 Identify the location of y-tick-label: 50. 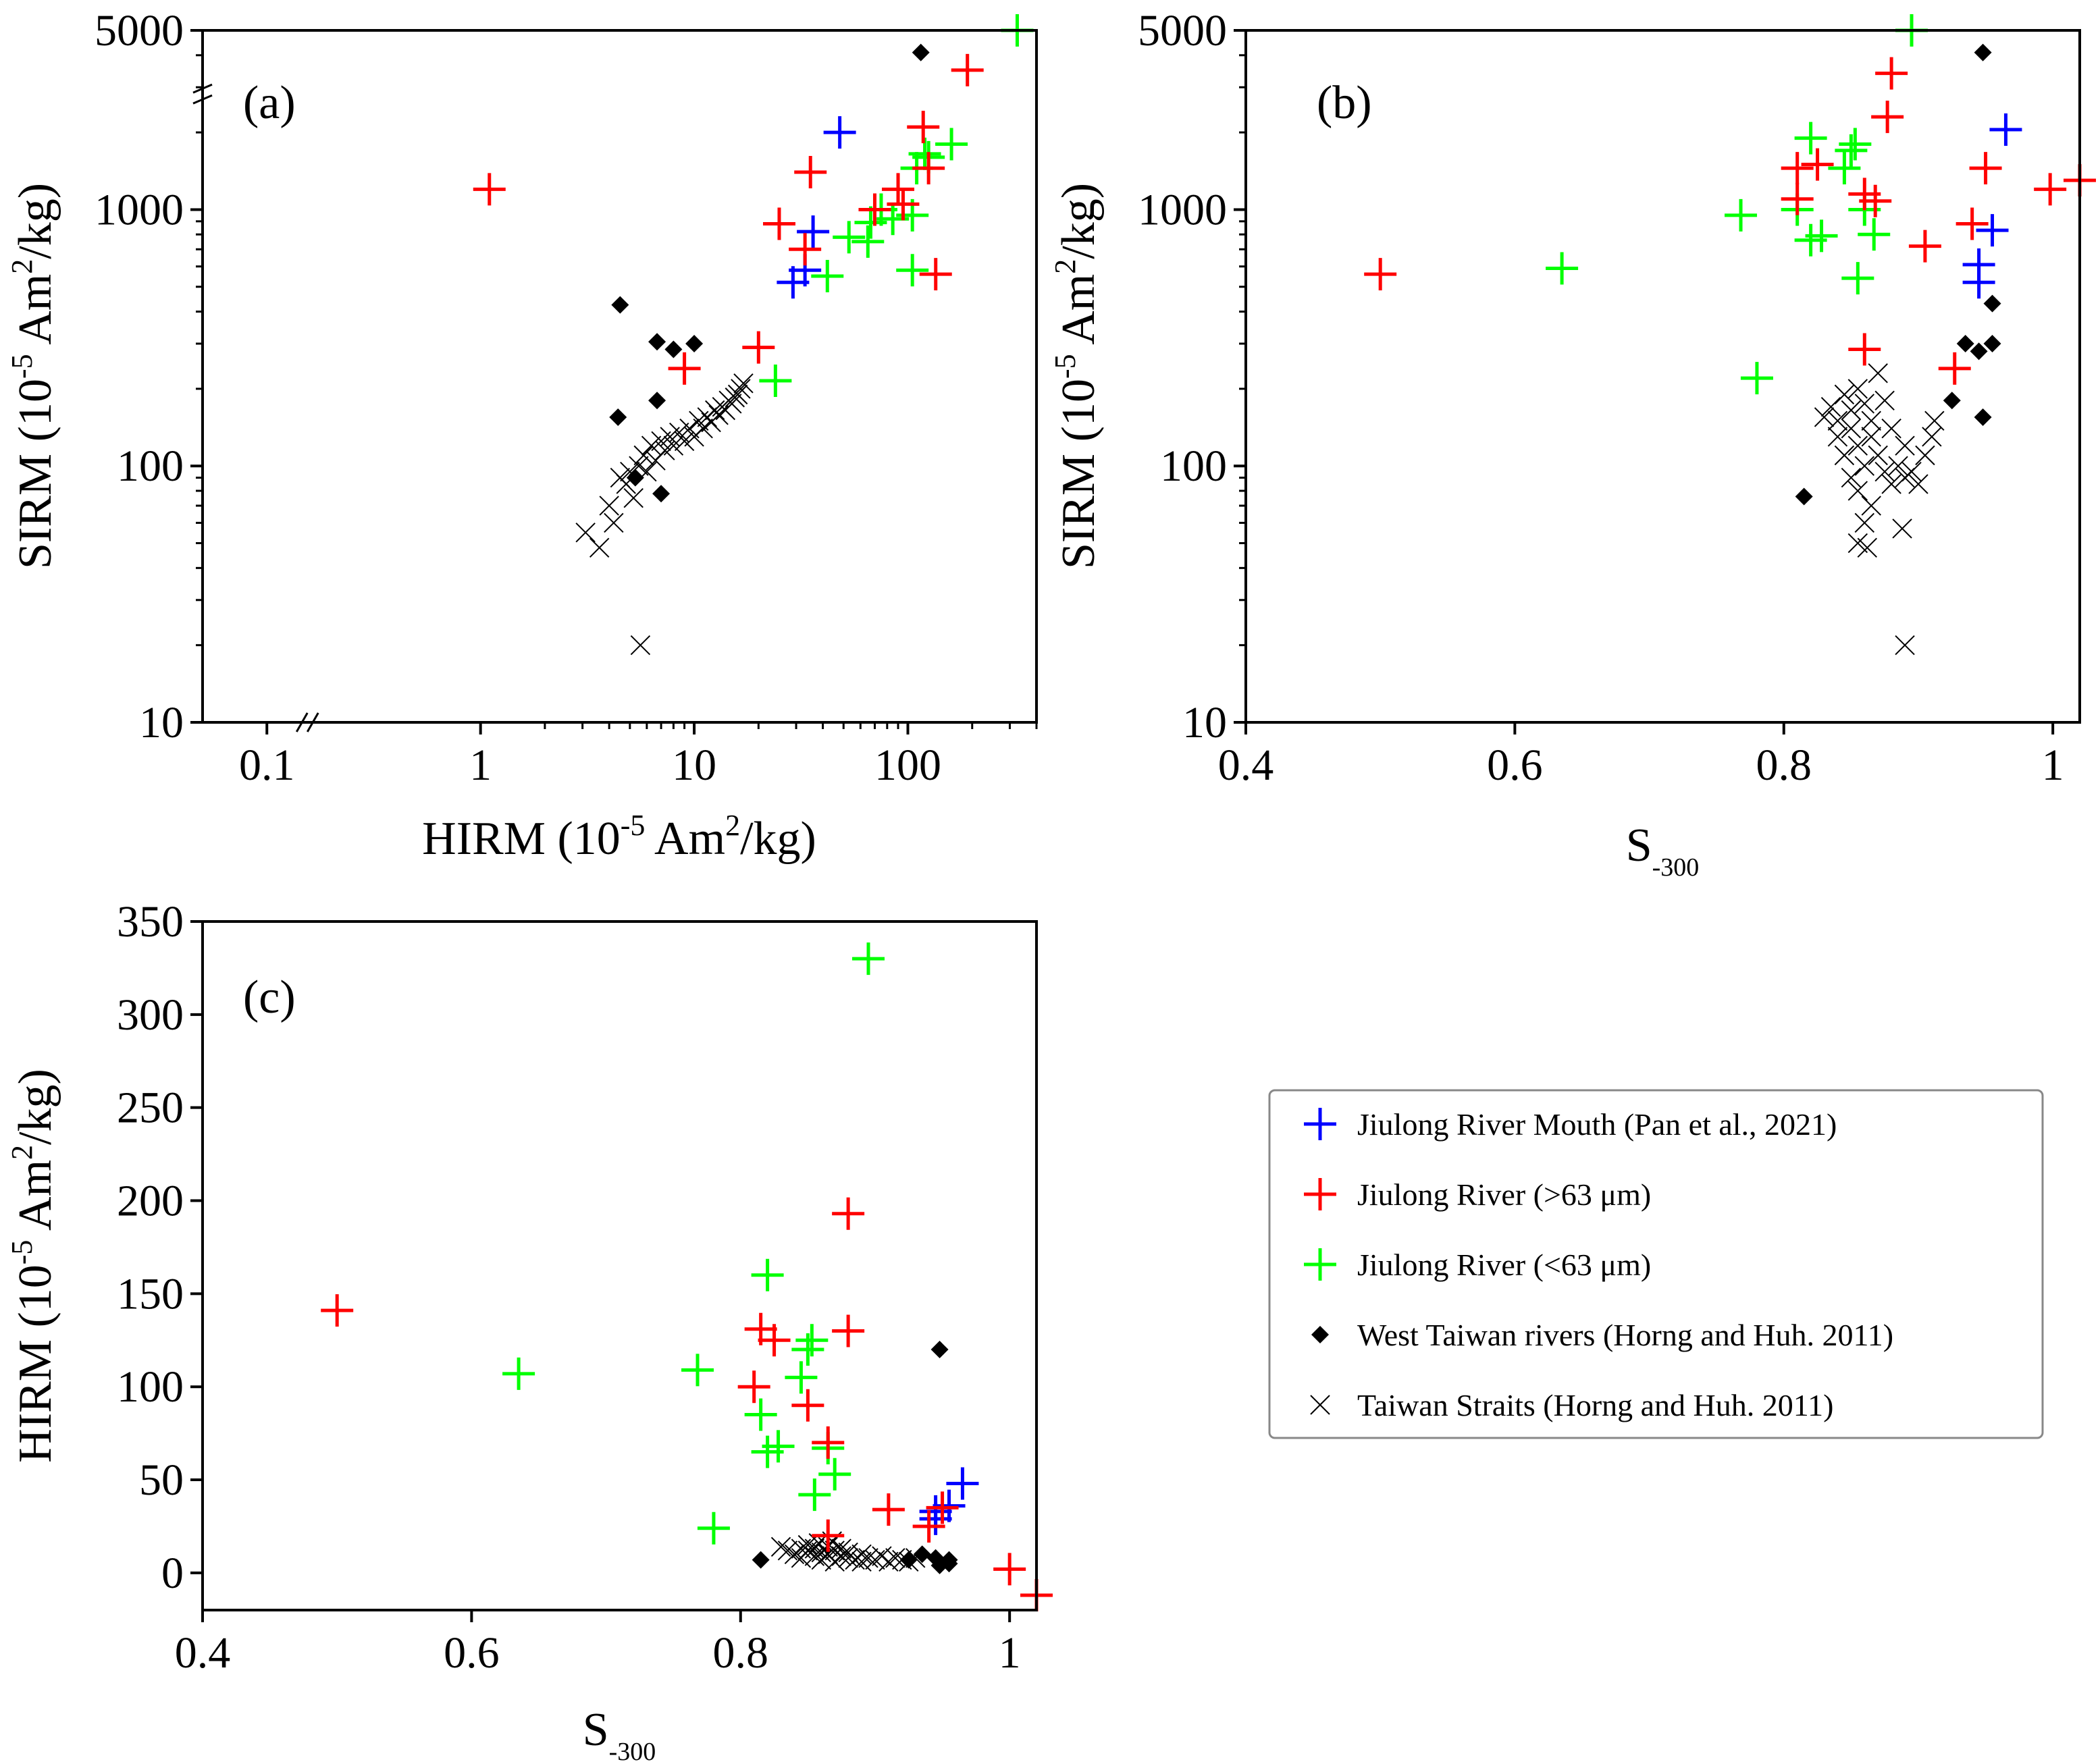
(161, 1480).